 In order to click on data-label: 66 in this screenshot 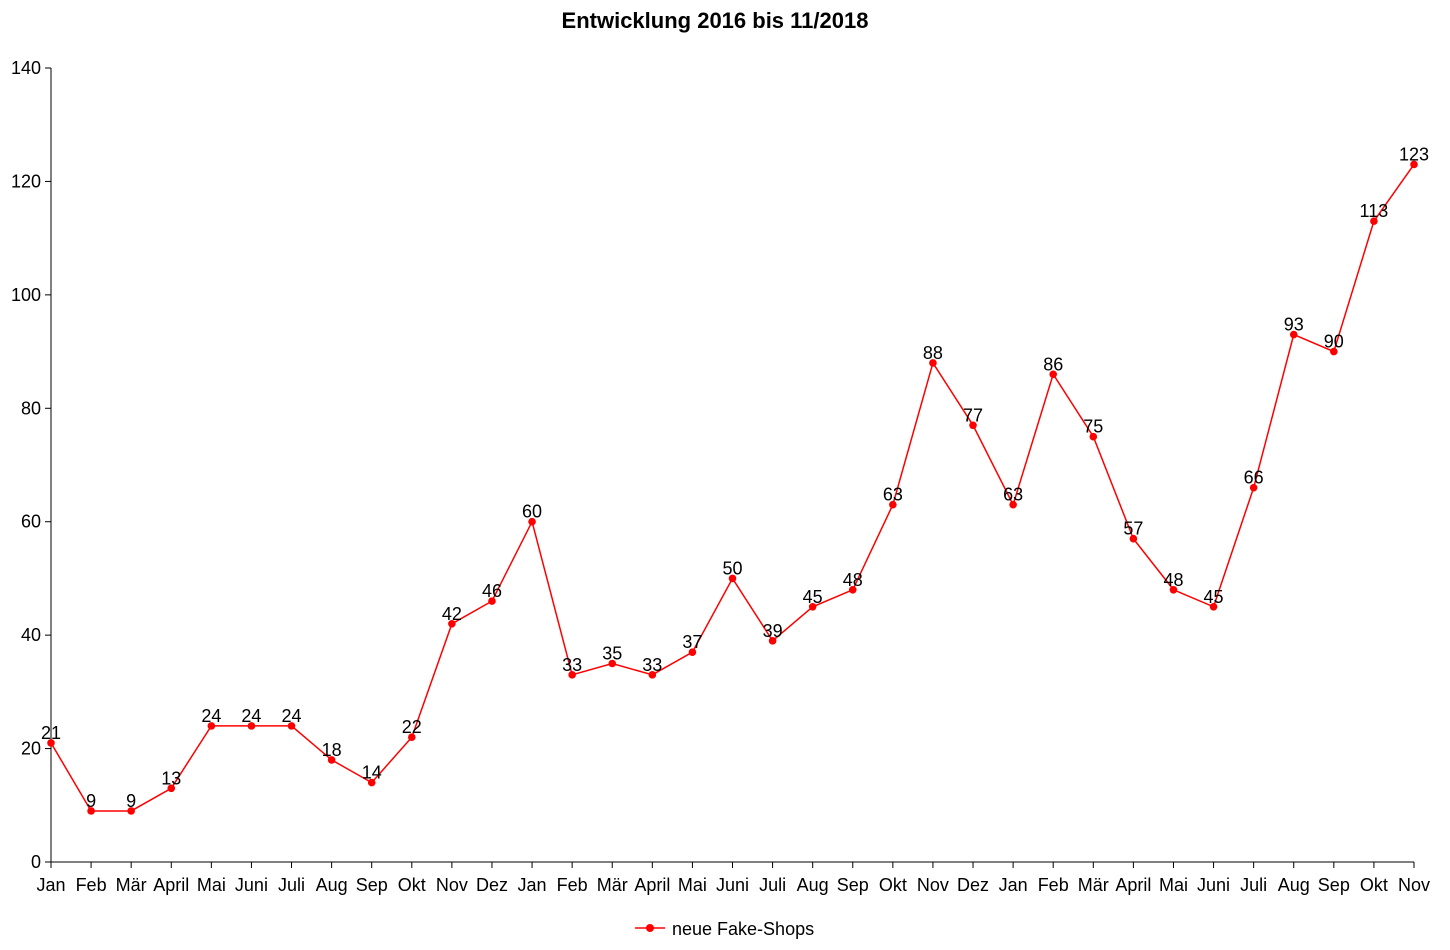, I will do `click(1254, 478)`.